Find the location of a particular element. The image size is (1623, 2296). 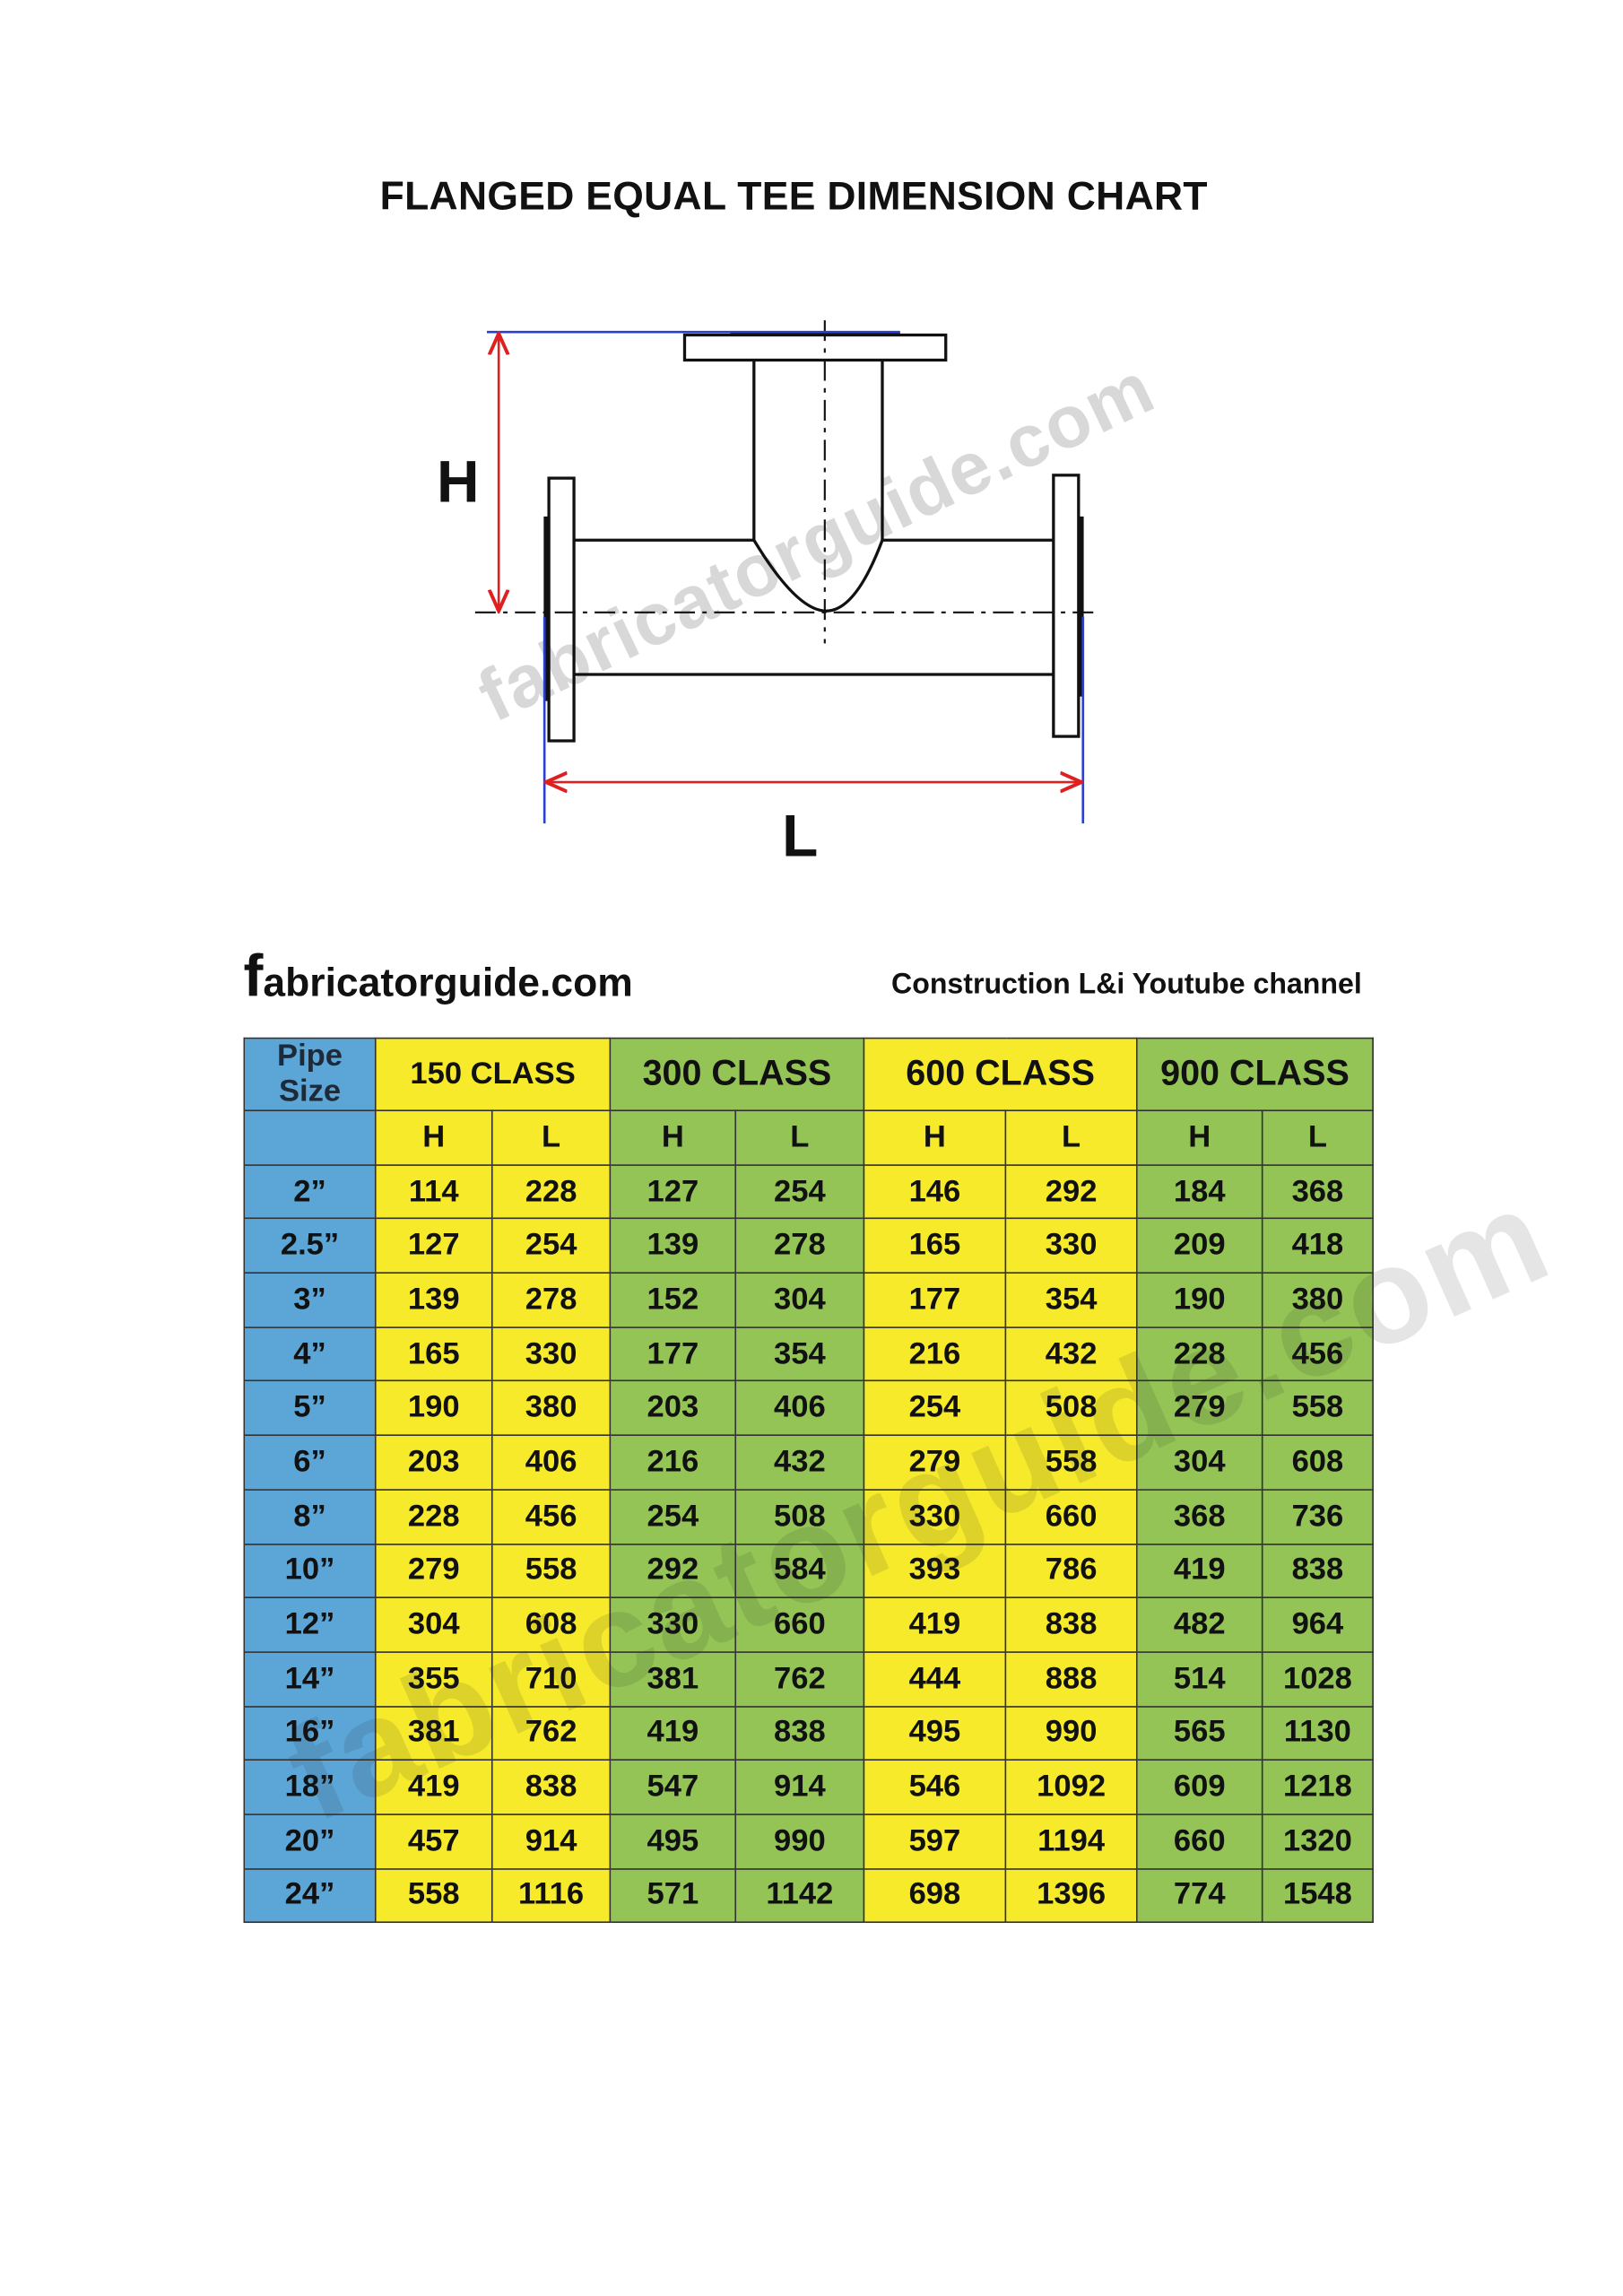

table-row: 6” 203 406 216 432 279 558 304 608 is located at coordinates (808, 1462).